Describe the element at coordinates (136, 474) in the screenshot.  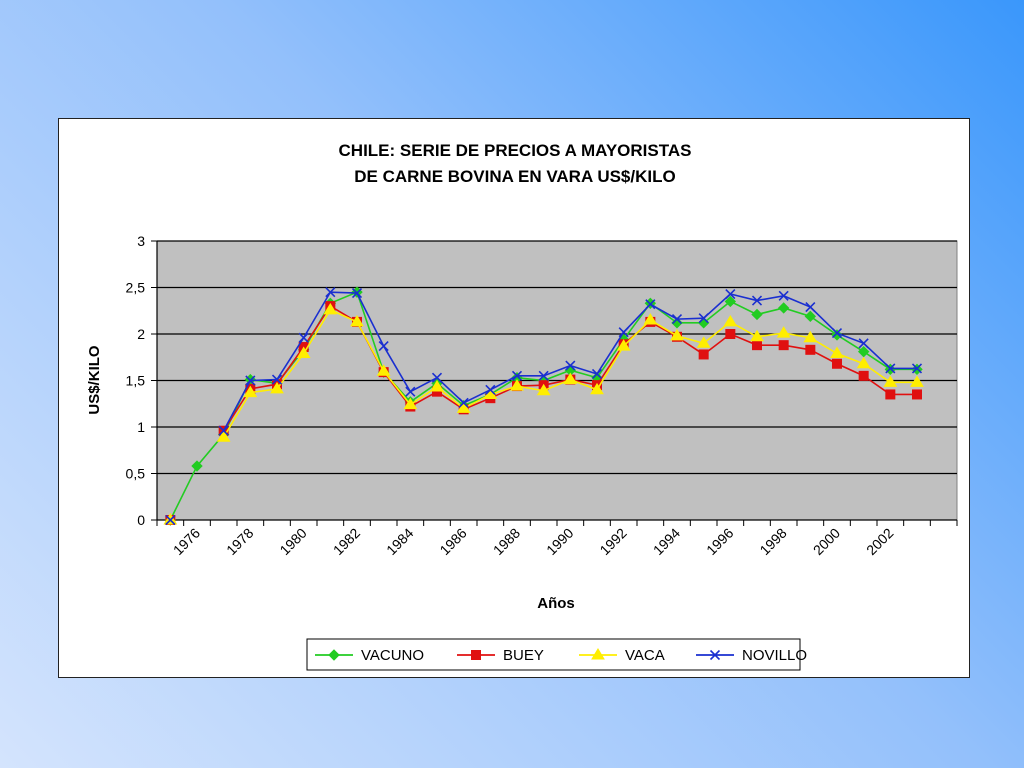
I see `y-tick-label: 0,5` at that location.